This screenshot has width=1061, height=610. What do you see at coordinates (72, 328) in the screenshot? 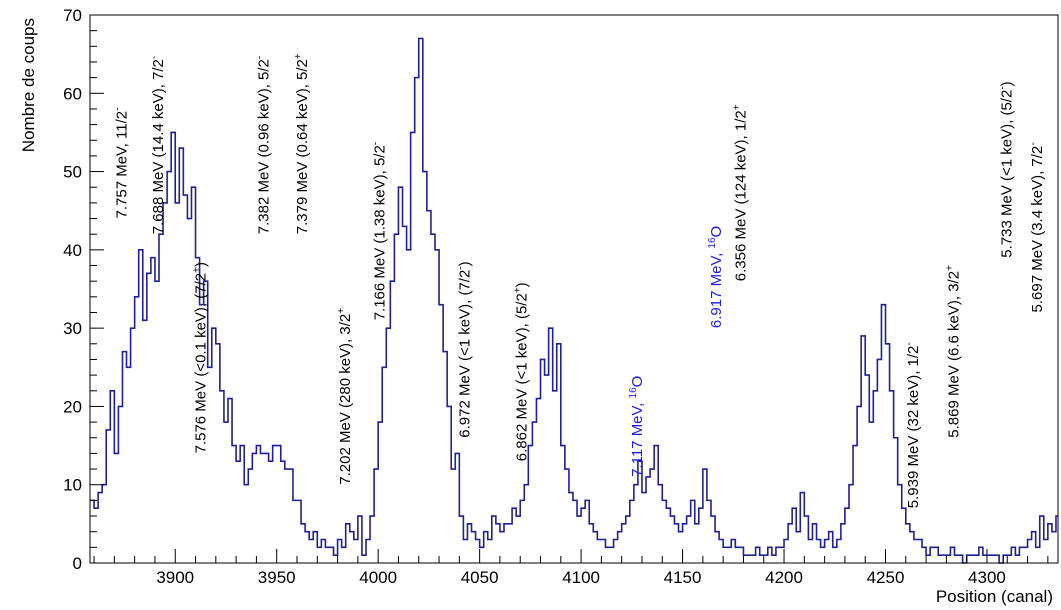
I see `y-tick-label: 30` at bounding box center [72, 328].